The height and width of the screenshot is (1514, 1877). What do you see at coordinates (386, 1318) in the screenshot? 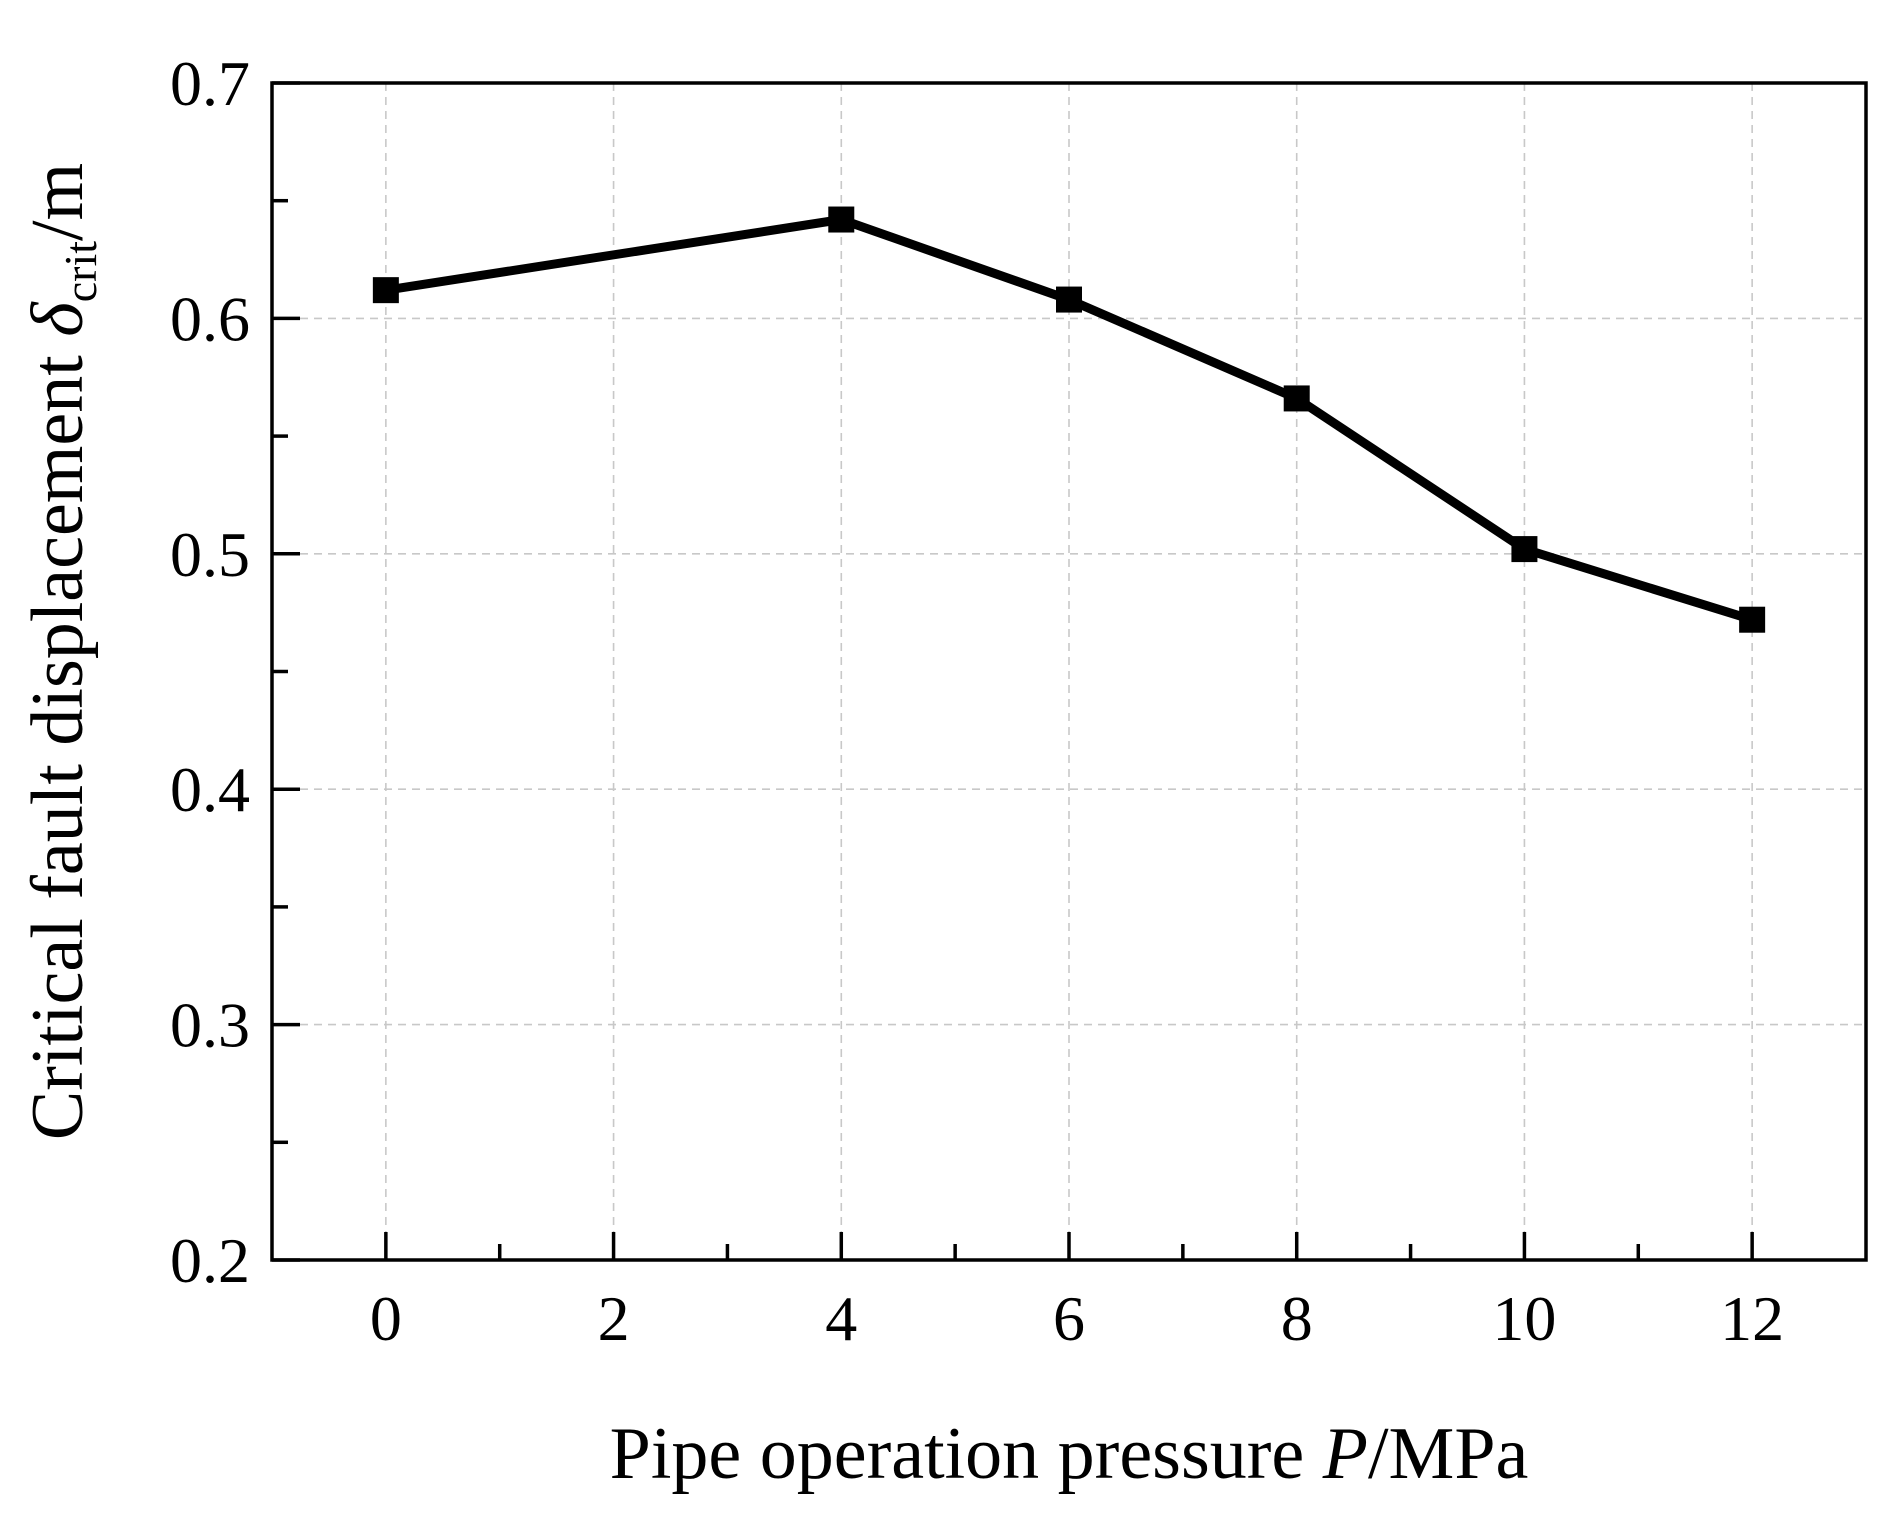
I see `x-tick-label: 0` at bounding box center [386, 1318].